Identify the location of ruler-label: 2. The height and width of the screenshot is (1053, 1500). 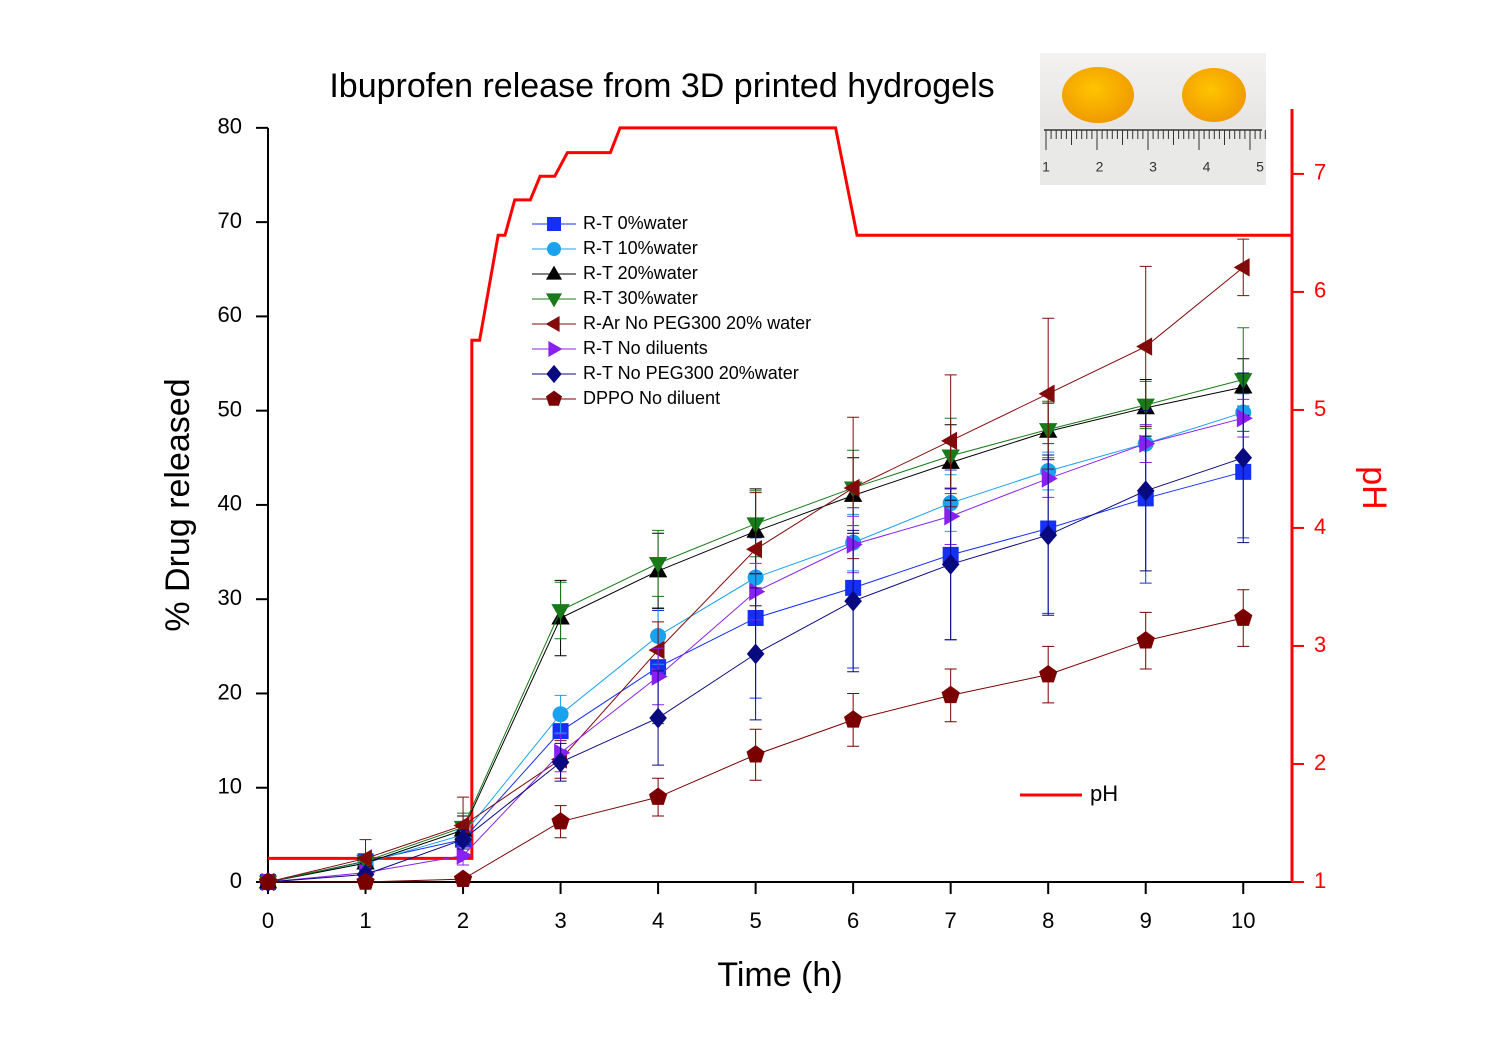
(1100, 167).